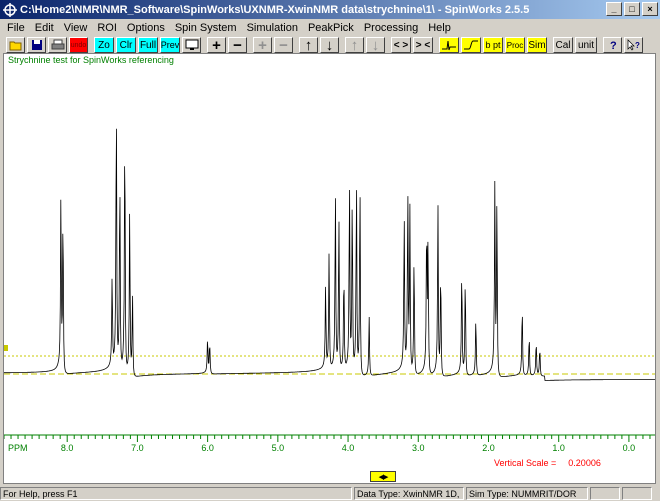 Image resolution: width=660 pixels, height=501 pixels. What do you see at coordinates (176, 493) in the screenshot?
I see `status-help: For Help, press F1` at bounding box center [176, 493].